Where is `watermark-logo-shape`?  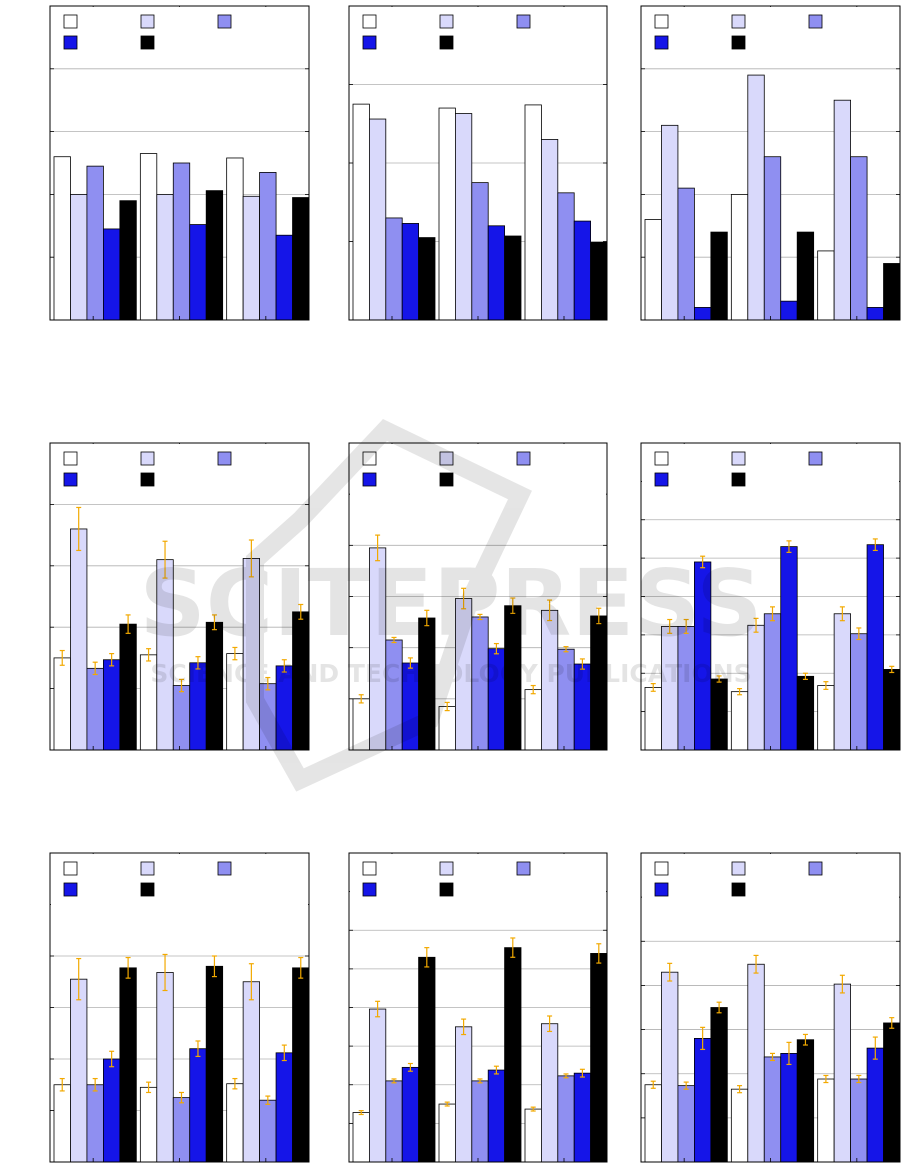
watermark-logo-shape is located at coordinates (389, 605).